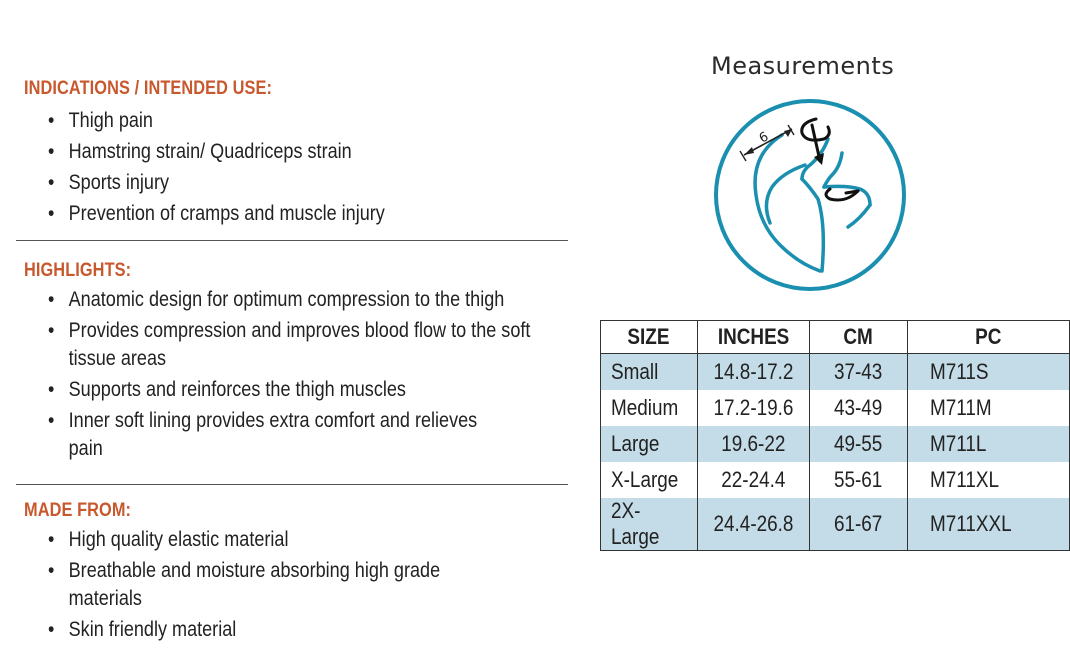 This screenshot has height=660, width=1070. Describe the element at coordinates (988, 337) in the screenshot. I see `column-header: PC` at that location.